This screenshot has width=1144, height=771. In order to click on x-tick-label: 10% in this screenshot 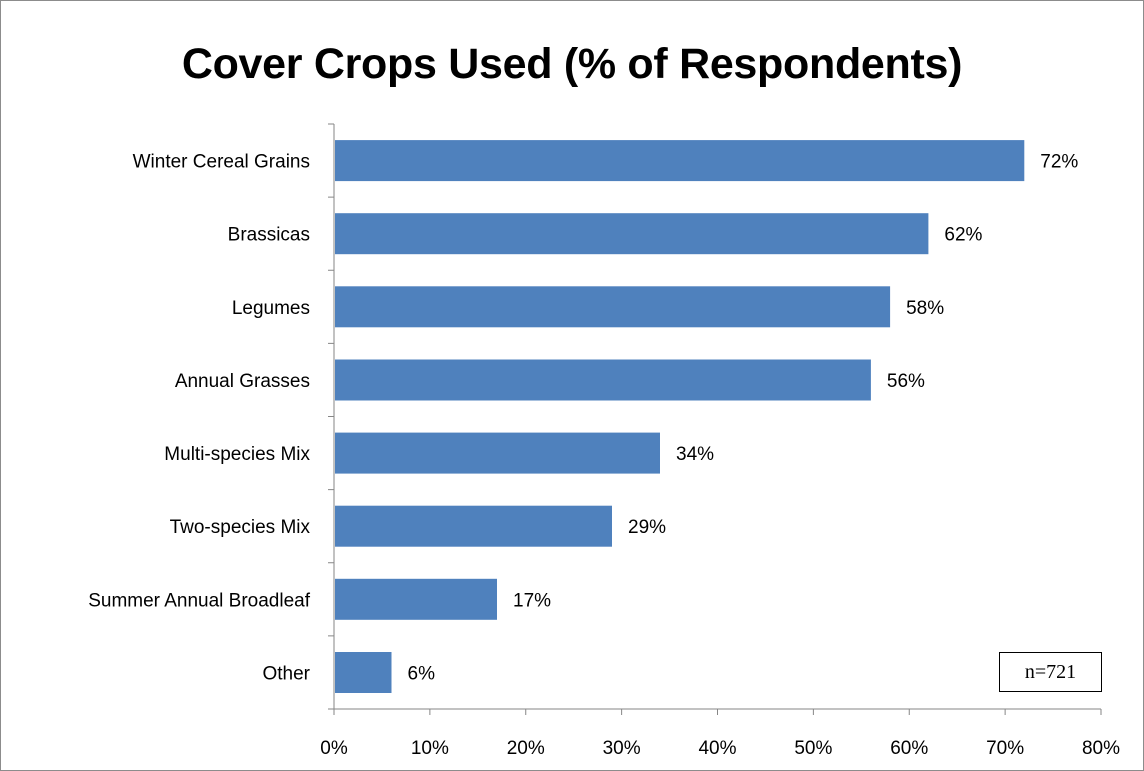, I will do `click(430, 748)`.